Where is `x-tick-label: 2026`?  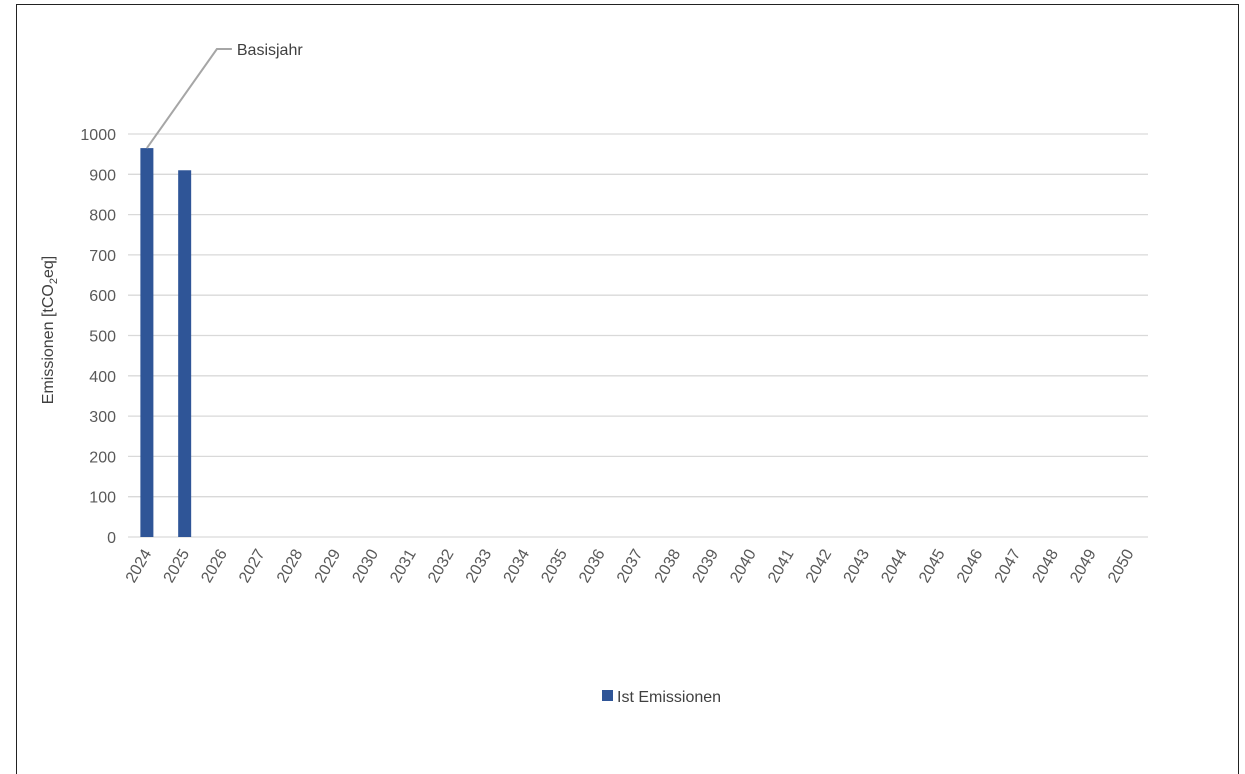 x-tick-label: 2026 is located at coordinates (214, 565).